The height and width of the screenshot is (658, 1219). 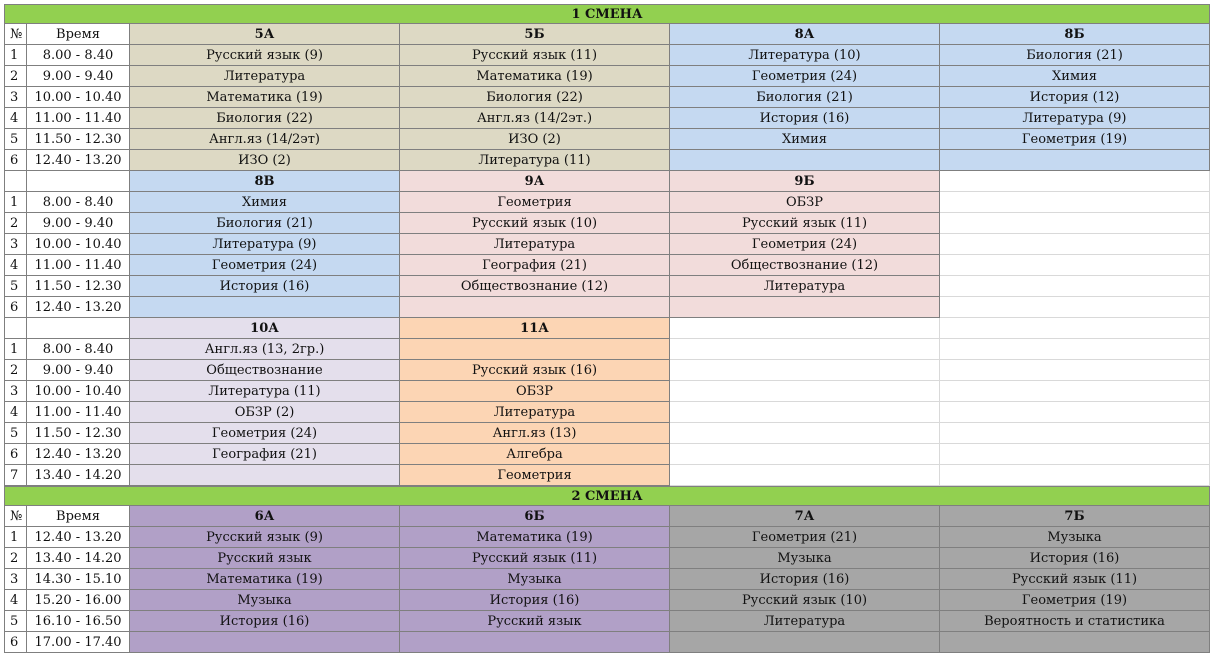 I want to click on period-number: 2, so click(x=15, y=76).